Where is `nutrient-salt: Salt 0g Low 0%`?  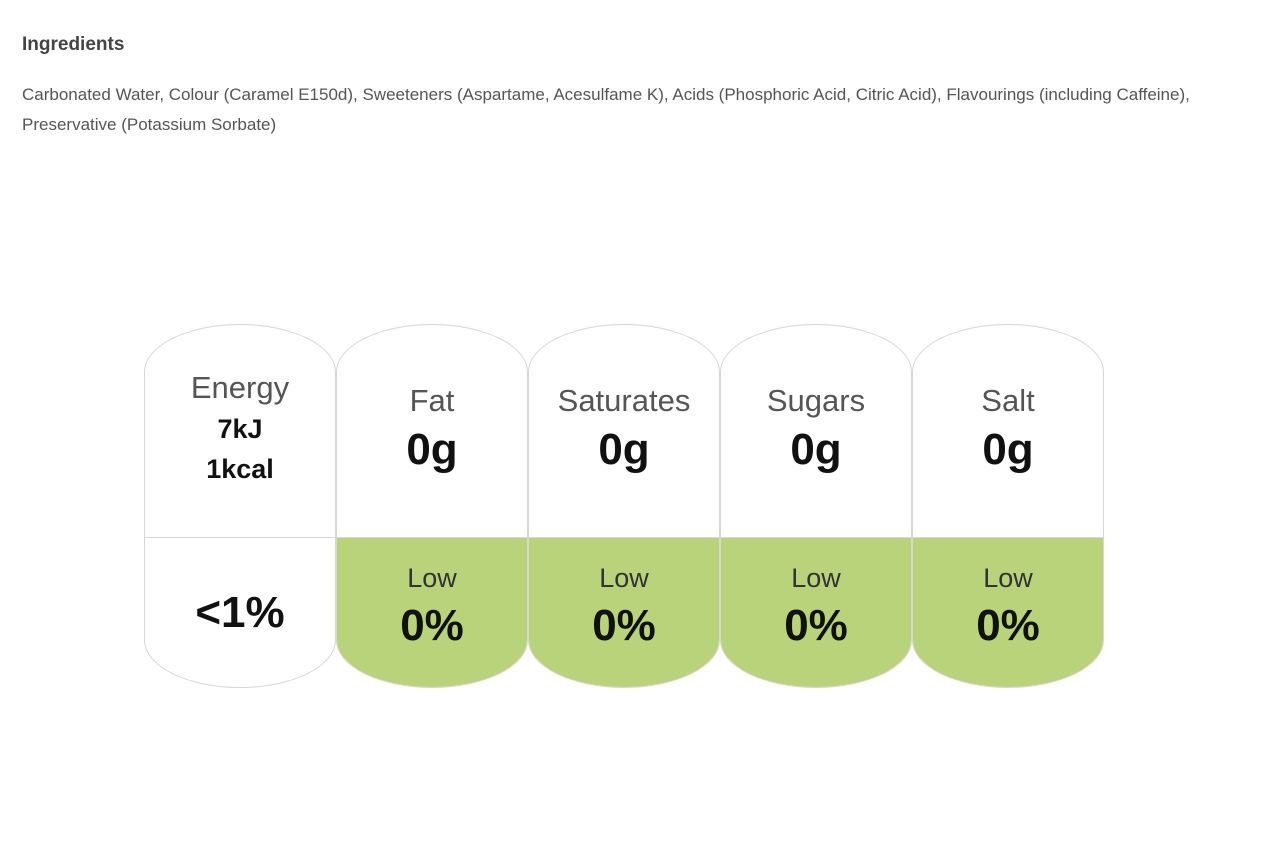
nutrient-salt: Salt 0g Low 0% is located at coordinates (1008, 506).